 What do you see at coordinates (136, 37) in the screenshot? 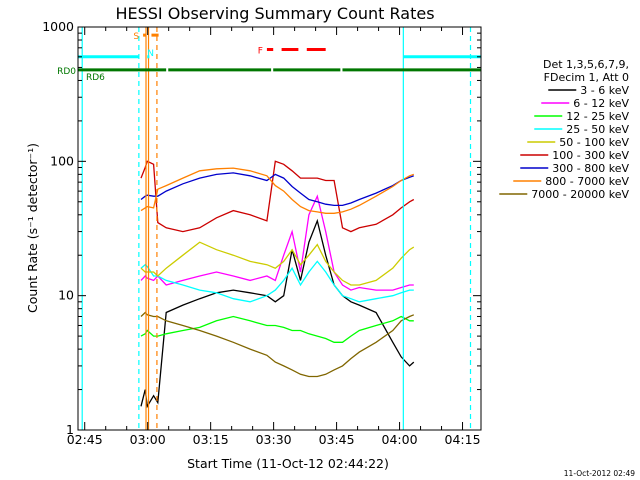
I see `state-bar-label-s: S` at bounding box center [136, 37].